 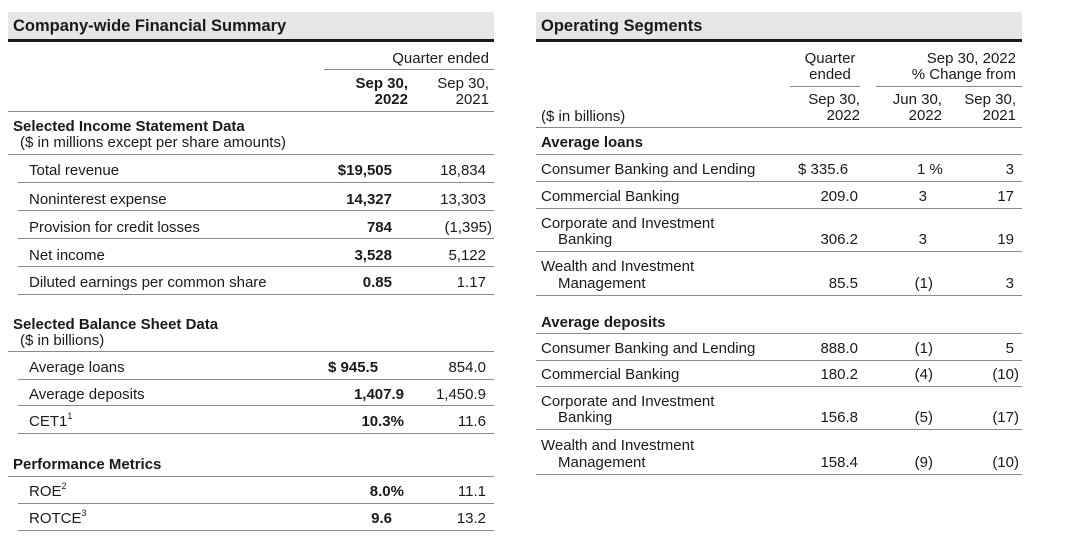 What do you see at coordinates (839, 374) in the screenshot?
I see `deposits-row-value: 180.2` at bounding box center [839, 374].